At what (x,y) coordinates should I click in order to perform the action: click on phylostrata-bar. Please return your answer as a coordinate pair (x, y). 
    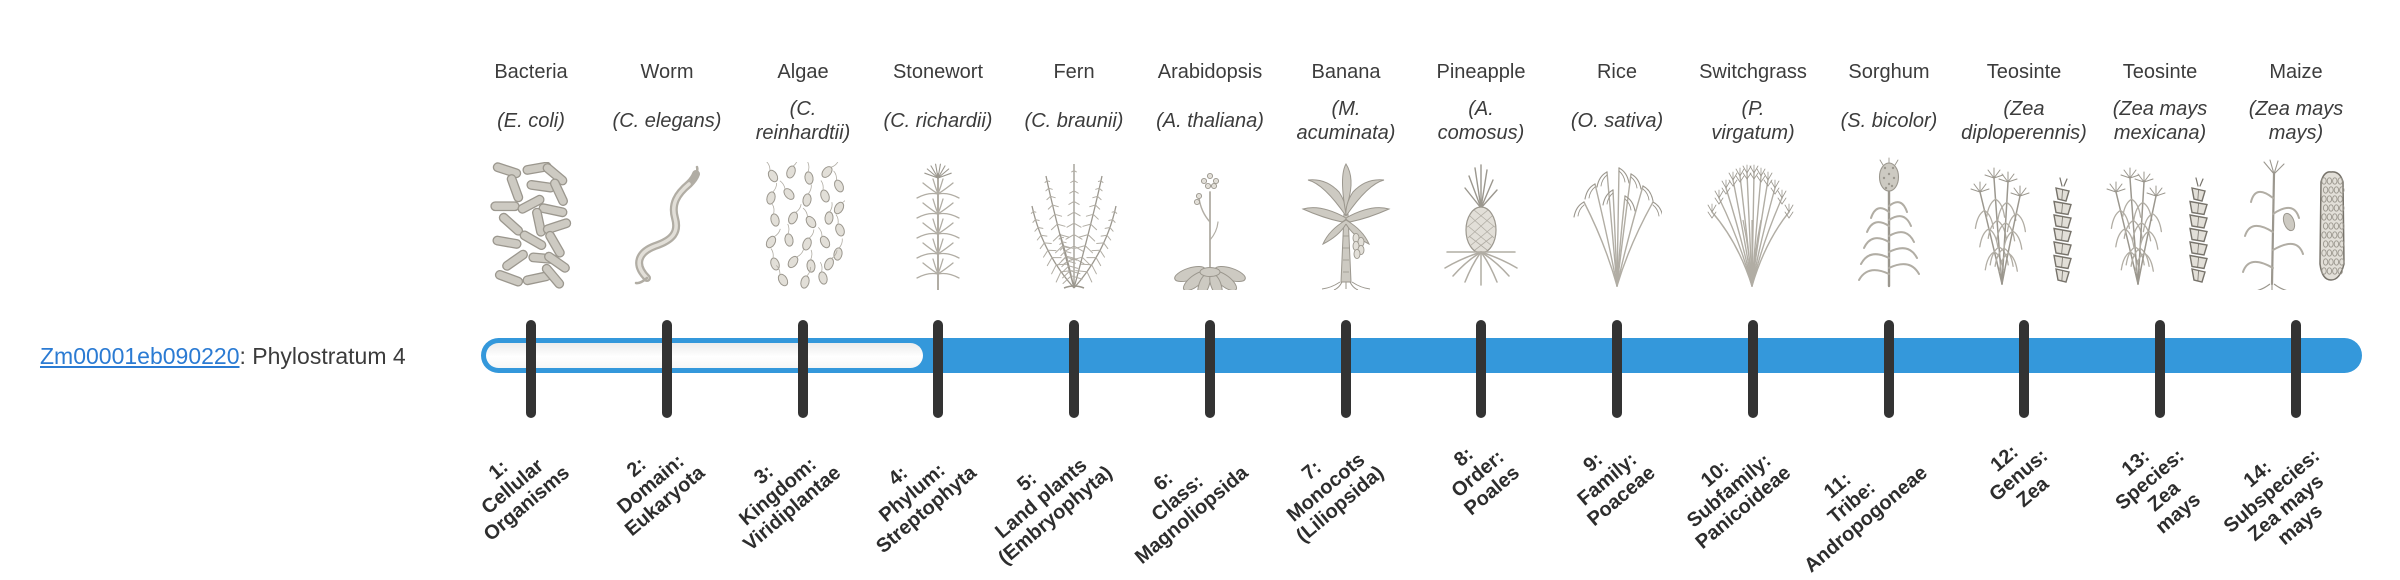
    Looking at the image, I should click on (1421, 355).